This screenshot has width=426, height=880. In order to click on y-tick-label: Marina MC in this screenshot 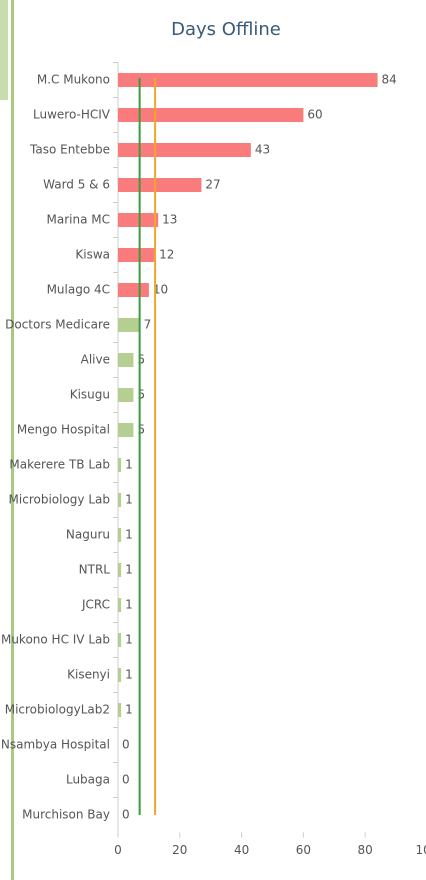, I will do `click(78, 220)`.